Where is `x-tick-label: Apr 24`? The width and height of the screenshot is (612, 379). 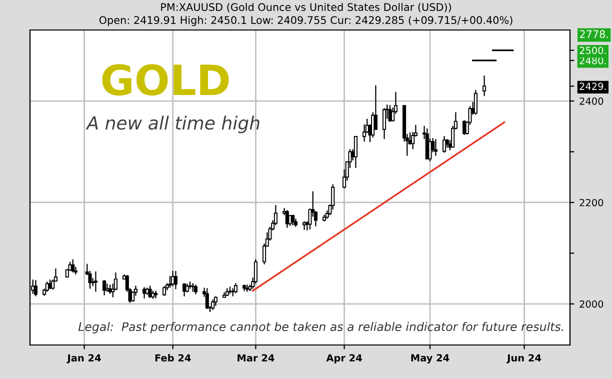 x-tick-label: Apr 24 is located at coordinates (344, 359).